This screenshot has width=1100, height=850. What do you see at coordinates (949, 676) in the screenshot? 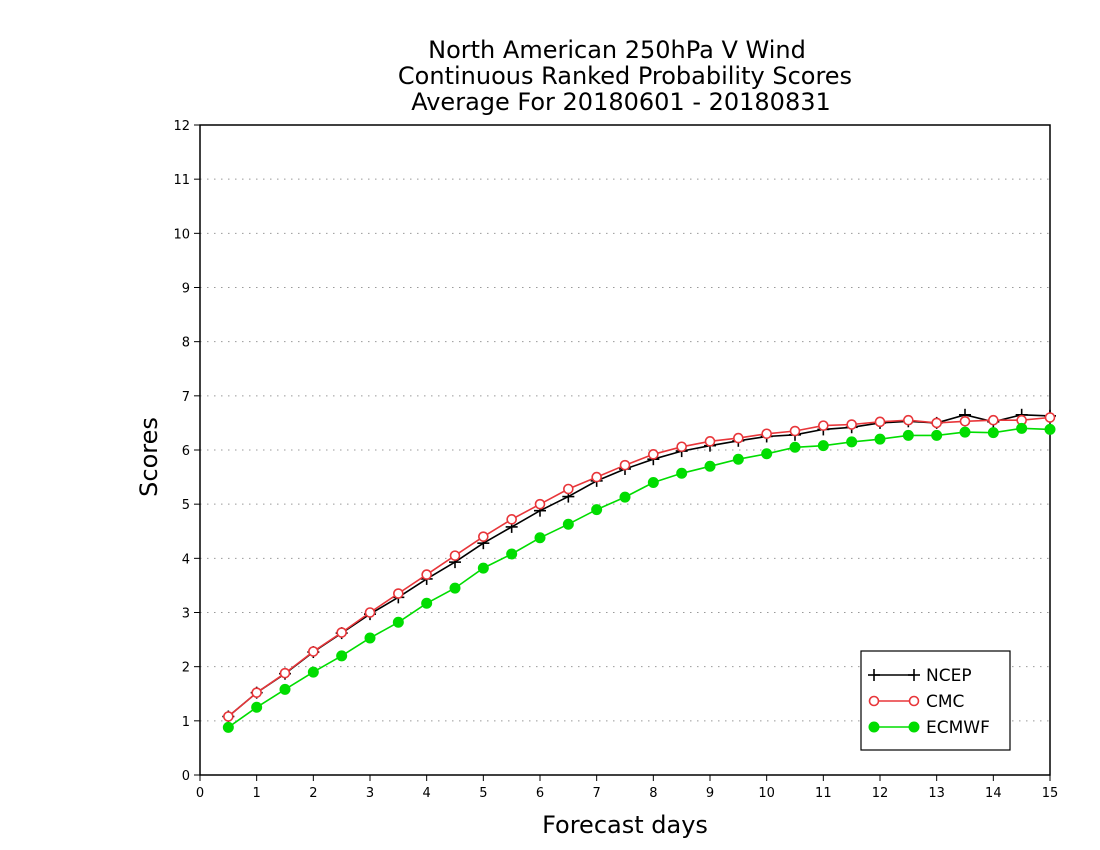
I see `legend-label-ncep: NCEP` at bounding box center [949, 676].